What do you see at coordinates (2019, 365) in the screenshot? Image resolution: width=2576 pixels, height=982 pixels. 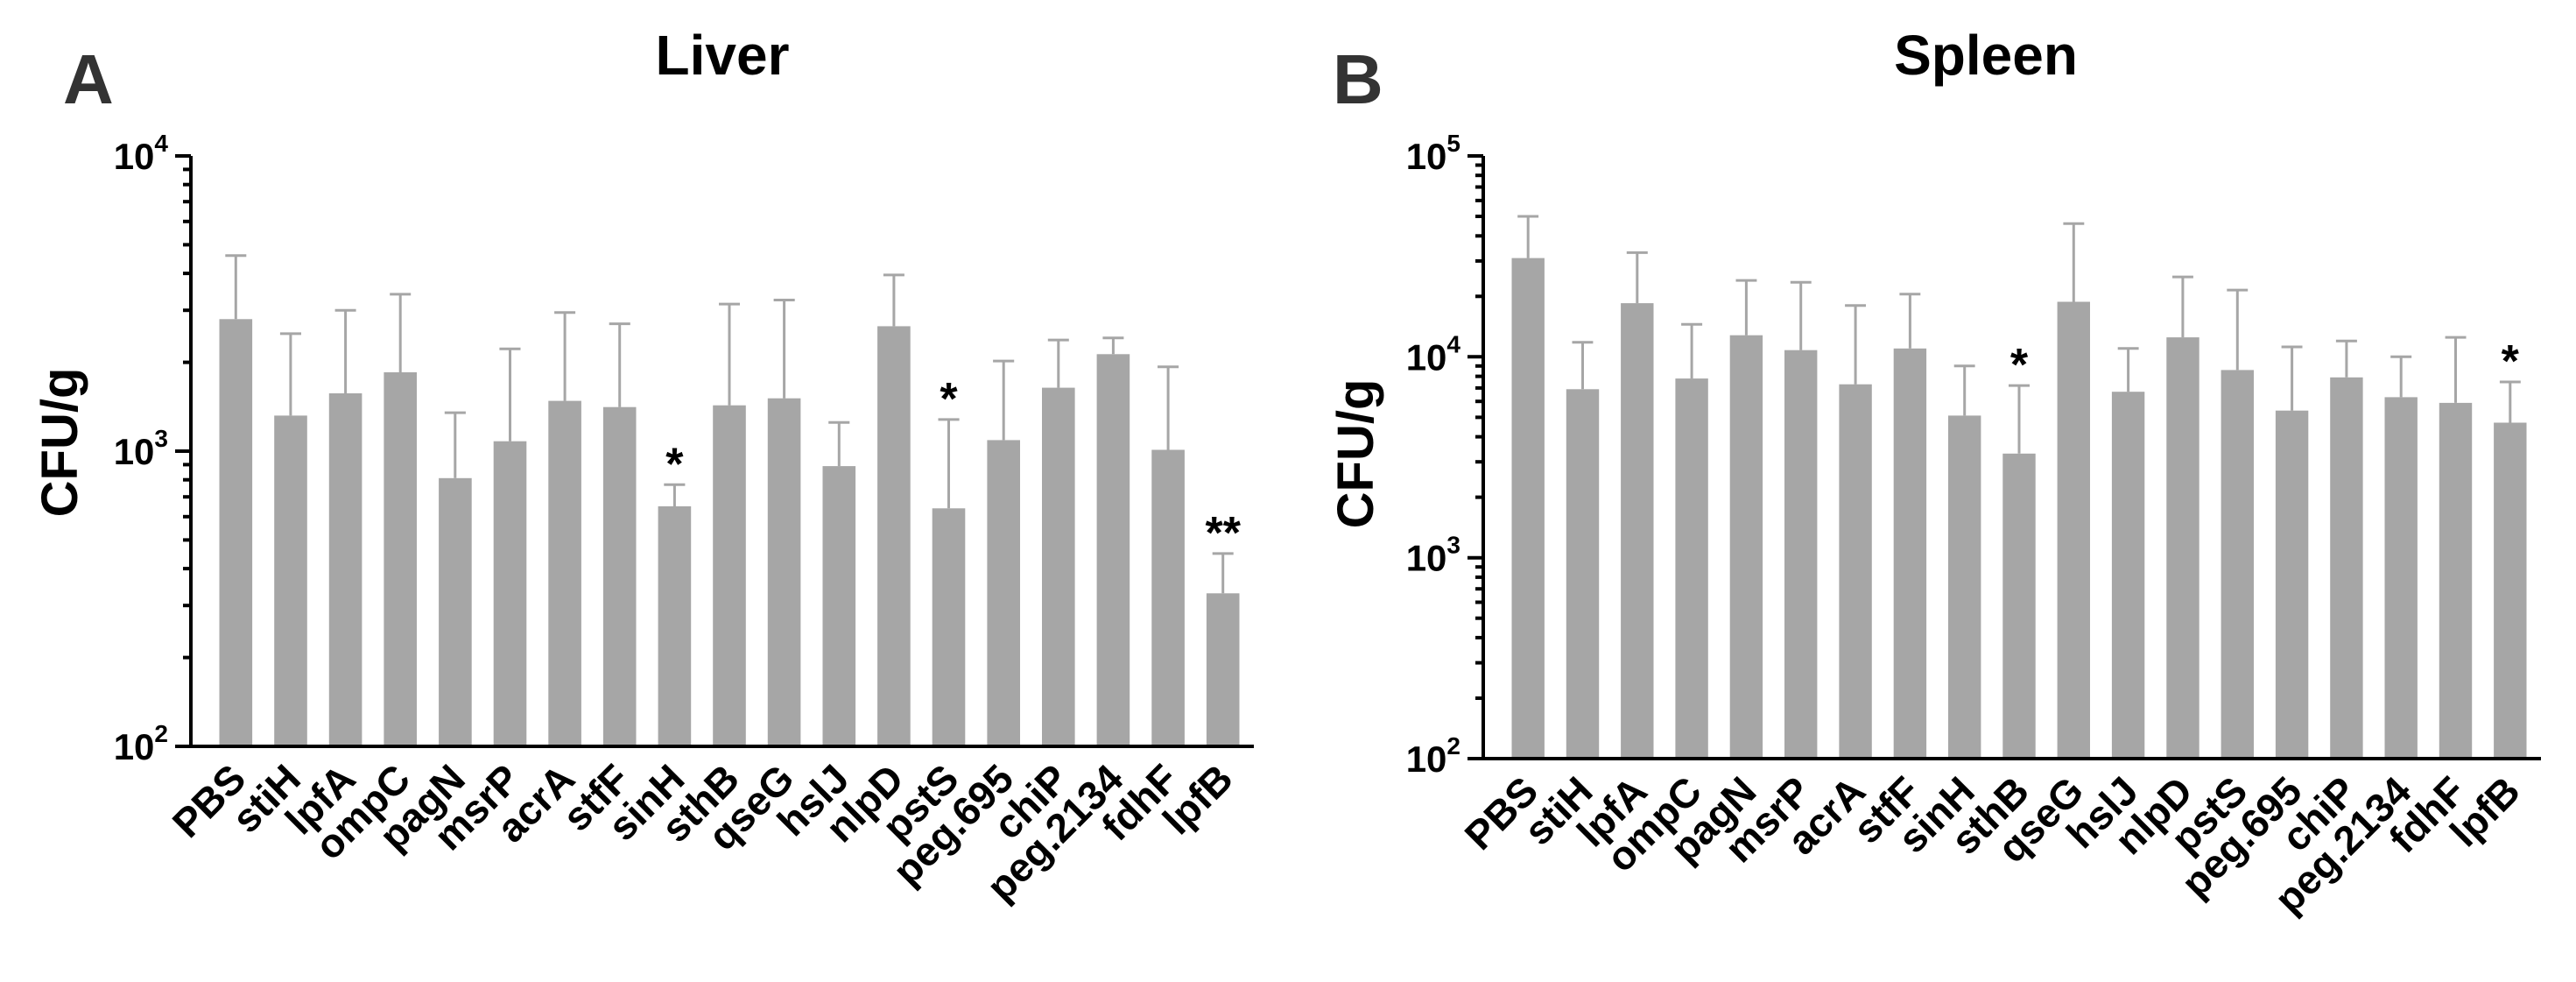 I see `significance-spleen-sthB: *` at bounding box center [2019, 365].